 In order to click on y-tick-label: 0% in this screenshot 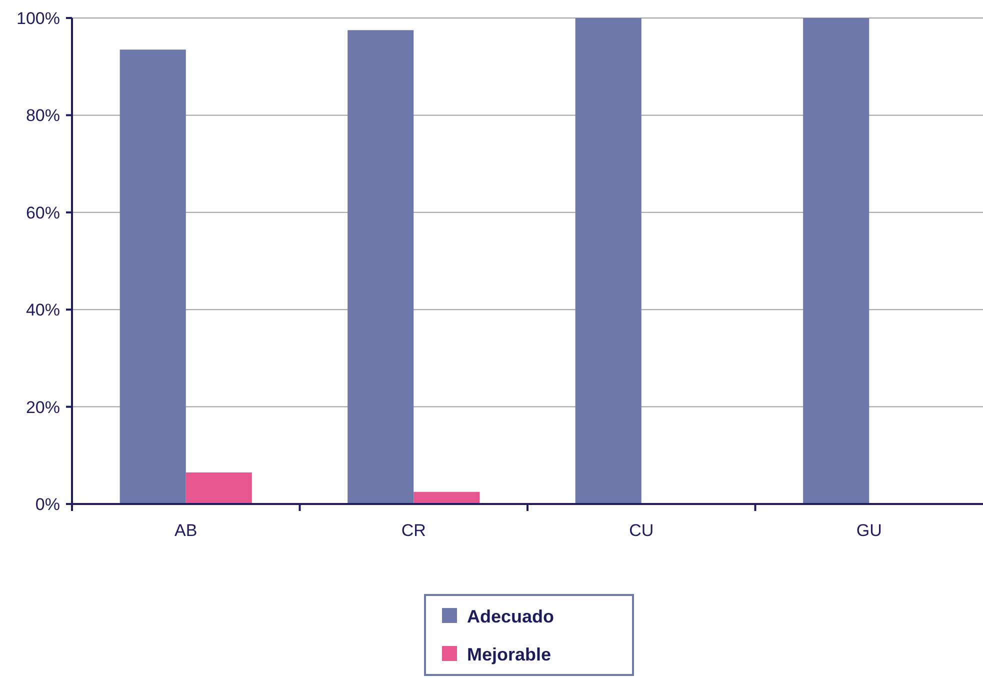, I will do `click(47, 504)`.